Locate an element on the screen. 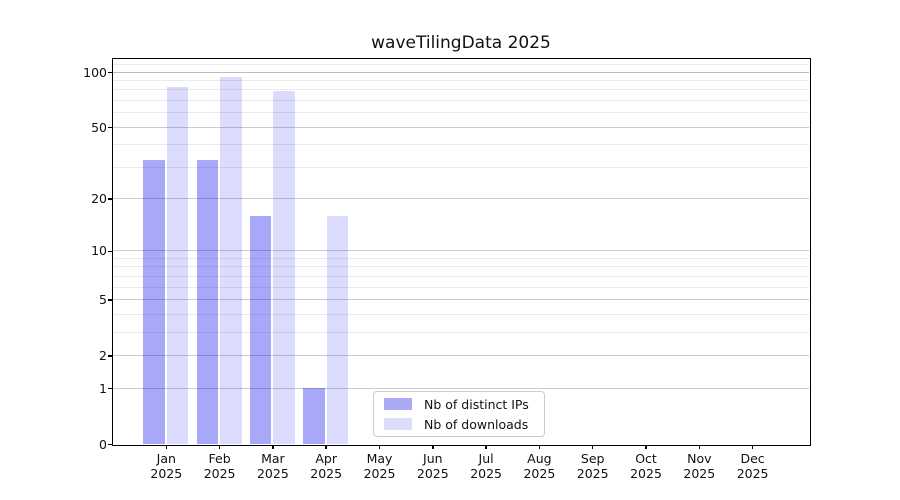  x-tick-month: Aug is located at coordinates (539, 458).